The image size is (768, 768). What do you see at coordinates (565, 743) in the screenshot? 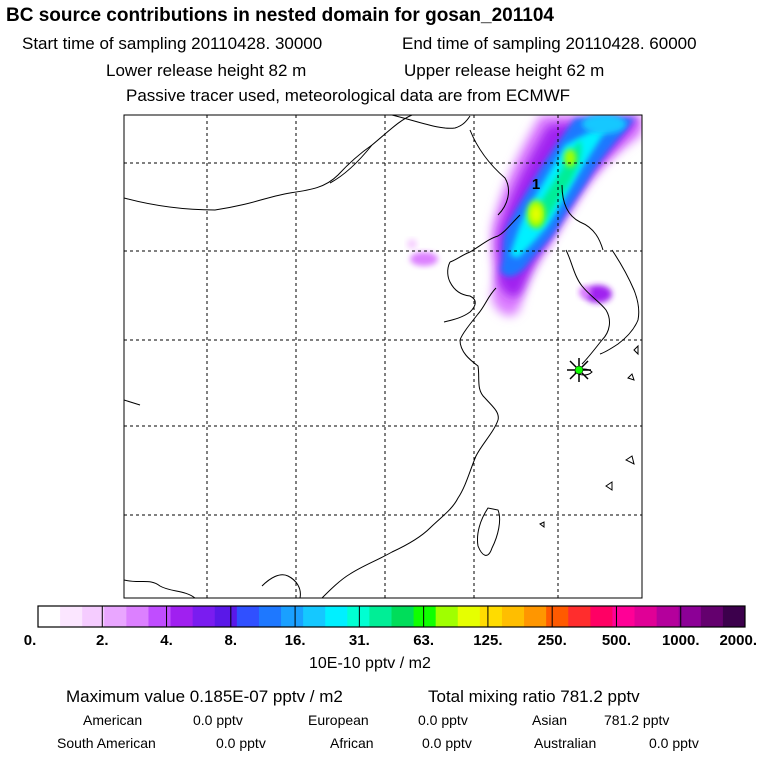
I see `region-australian-name: Australian` at bounding box center [565, 743].